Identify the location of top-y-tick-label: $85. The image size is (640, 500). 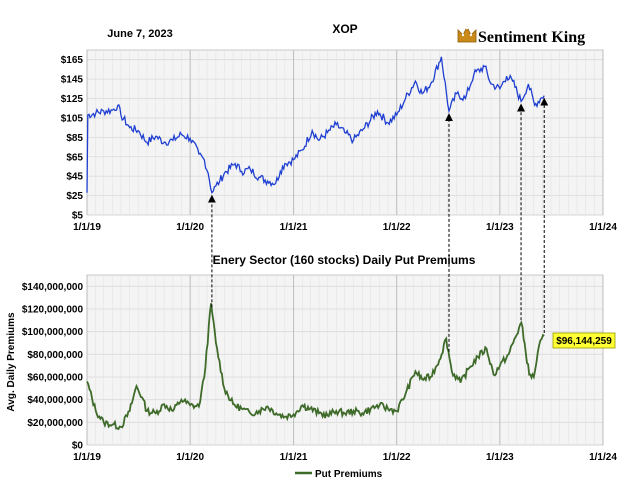
(74, 138).